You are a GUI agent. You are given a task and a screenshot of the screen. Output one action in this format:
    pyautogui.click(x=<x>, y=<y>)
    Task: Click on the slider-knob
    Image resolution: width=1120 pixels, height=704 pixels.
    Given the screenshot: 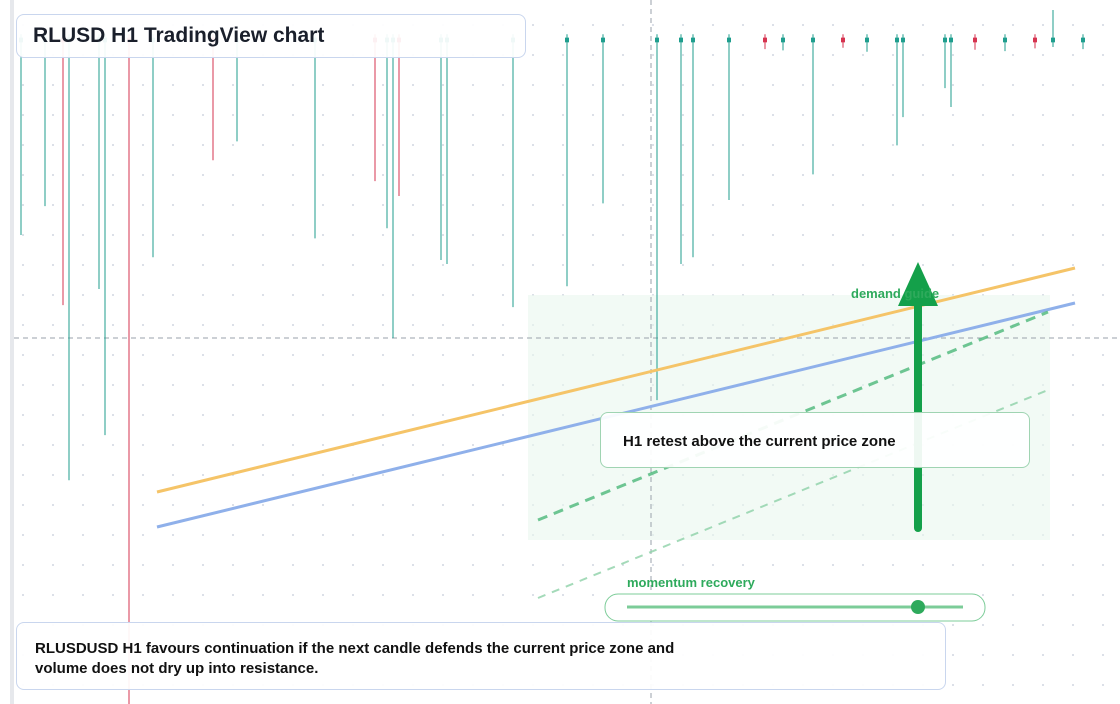 What is the action you would take?
    pyautogui.click(x=918, y=607)
    